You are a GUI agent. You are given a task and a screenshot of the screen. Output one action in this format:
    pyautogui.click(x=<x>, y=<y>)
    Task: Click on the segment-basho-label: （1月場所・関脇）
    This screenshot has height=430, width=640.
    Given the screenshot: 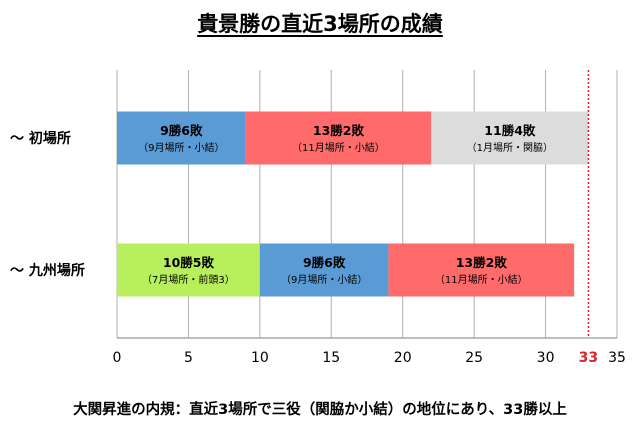 What is the action you would take?
    pyautogui.click(x=510, y=147)
    